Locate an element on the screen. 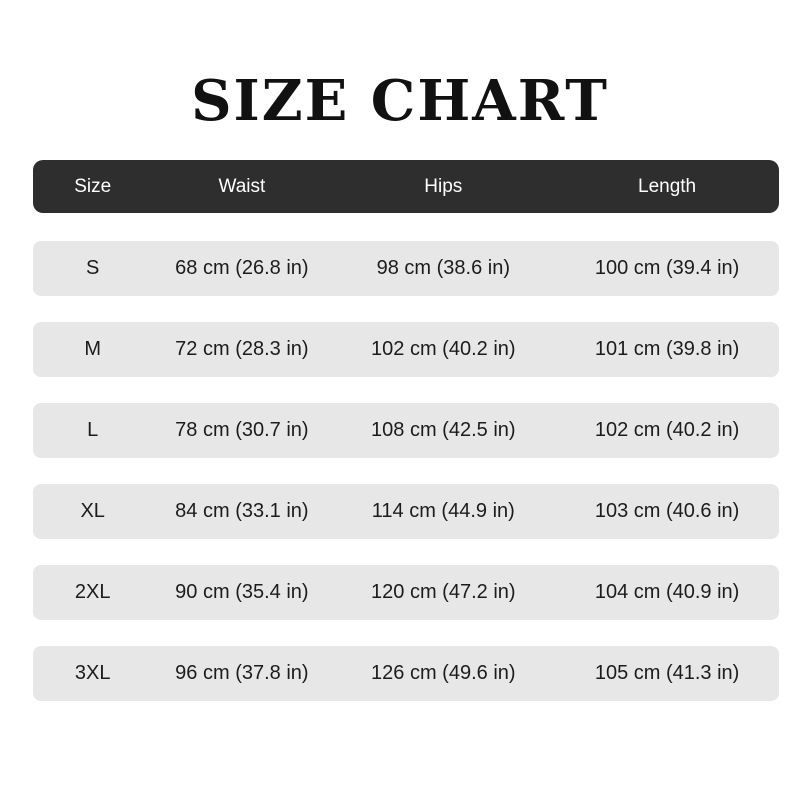 The height and width of the screenshot is (800, 800). cell-length: 102 cm (40.2 in) is located at coordinates (667, 430).